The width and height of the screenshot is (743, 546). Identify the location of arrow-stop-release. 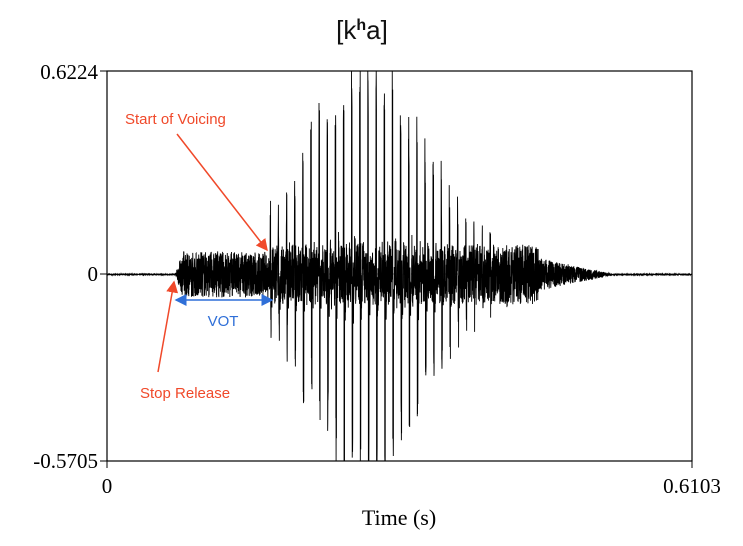
(168, 326).